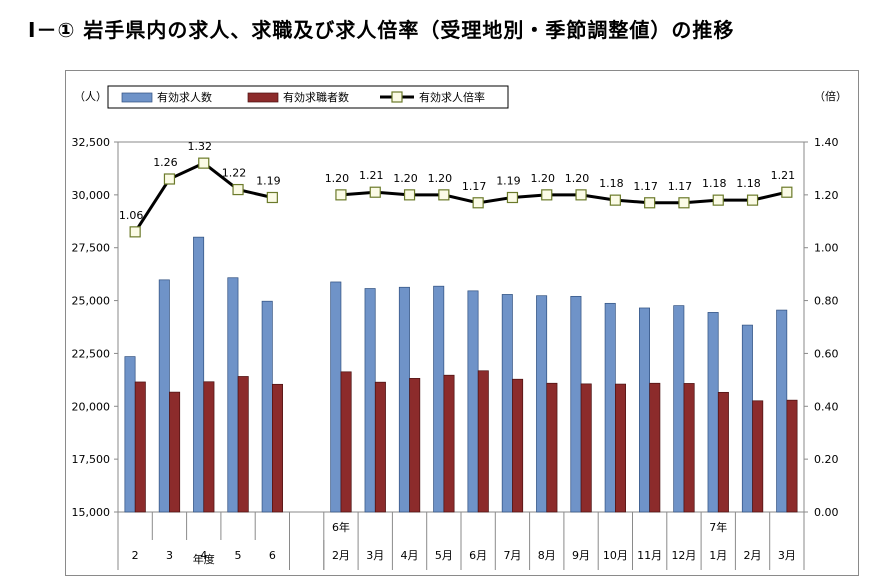  I want to click on right-axis-tick-label: 0.40, so click(826, 406).